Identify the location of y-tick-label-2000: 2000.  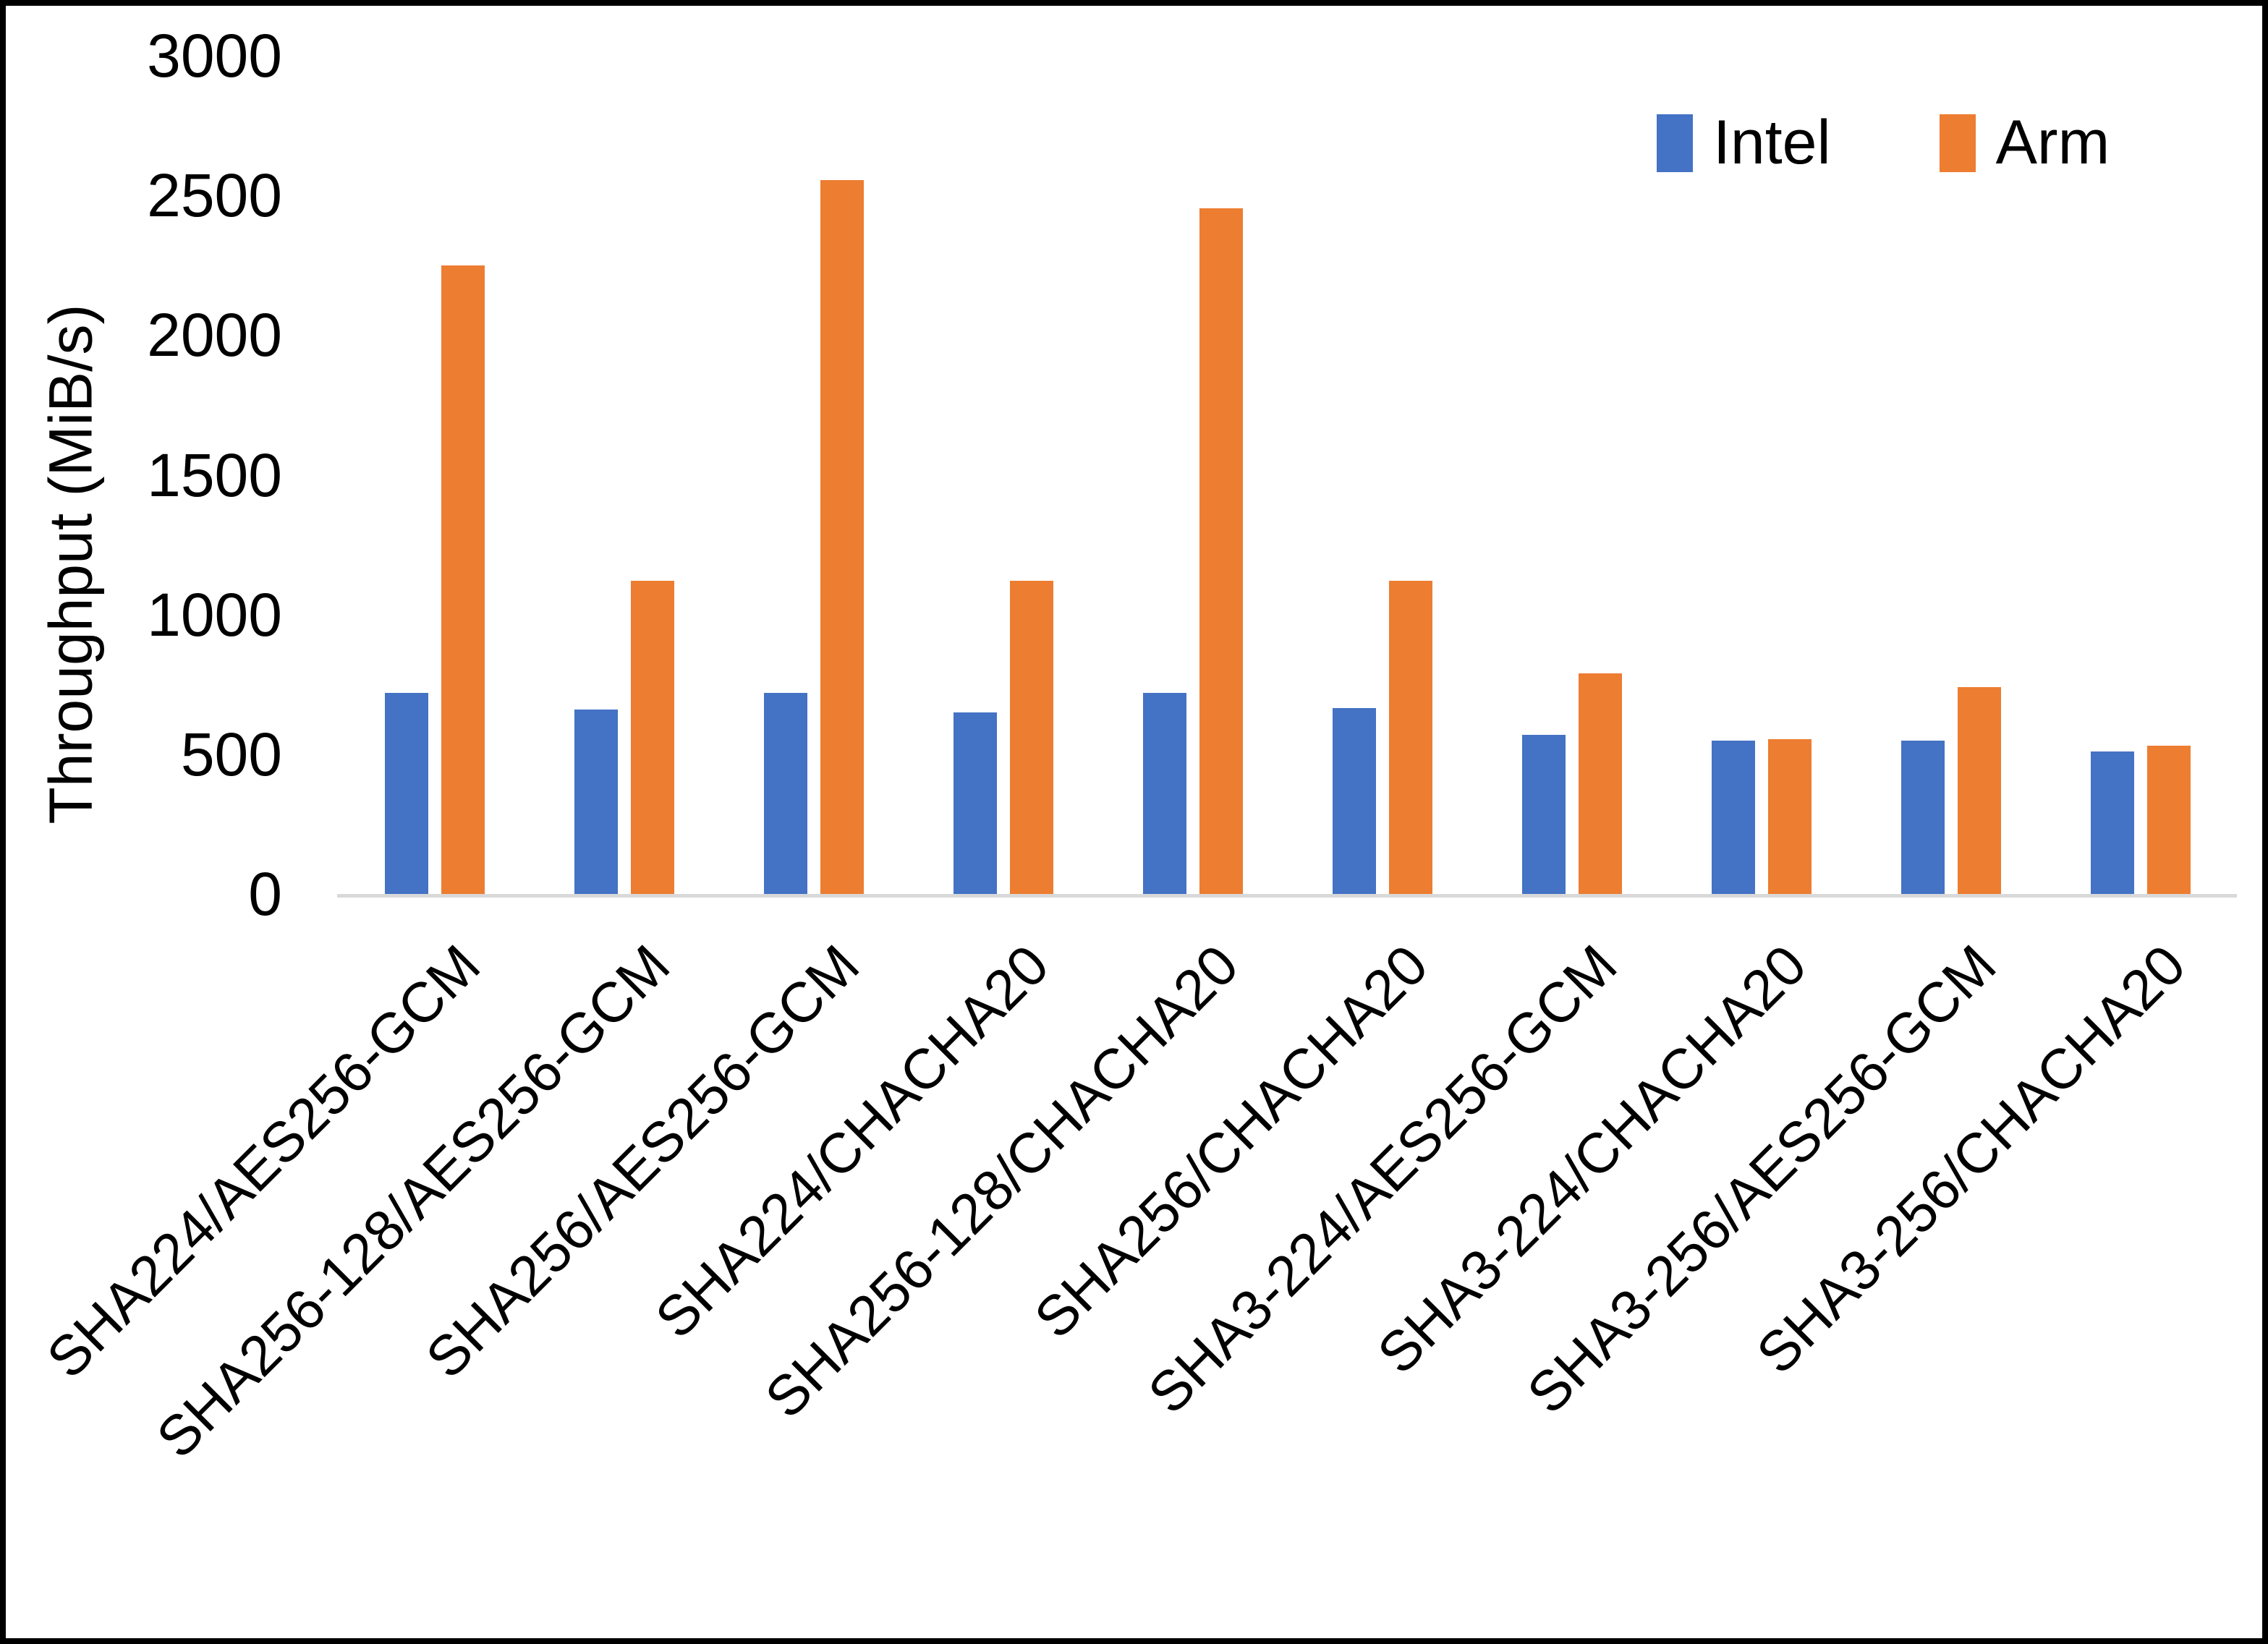
(215, 335).